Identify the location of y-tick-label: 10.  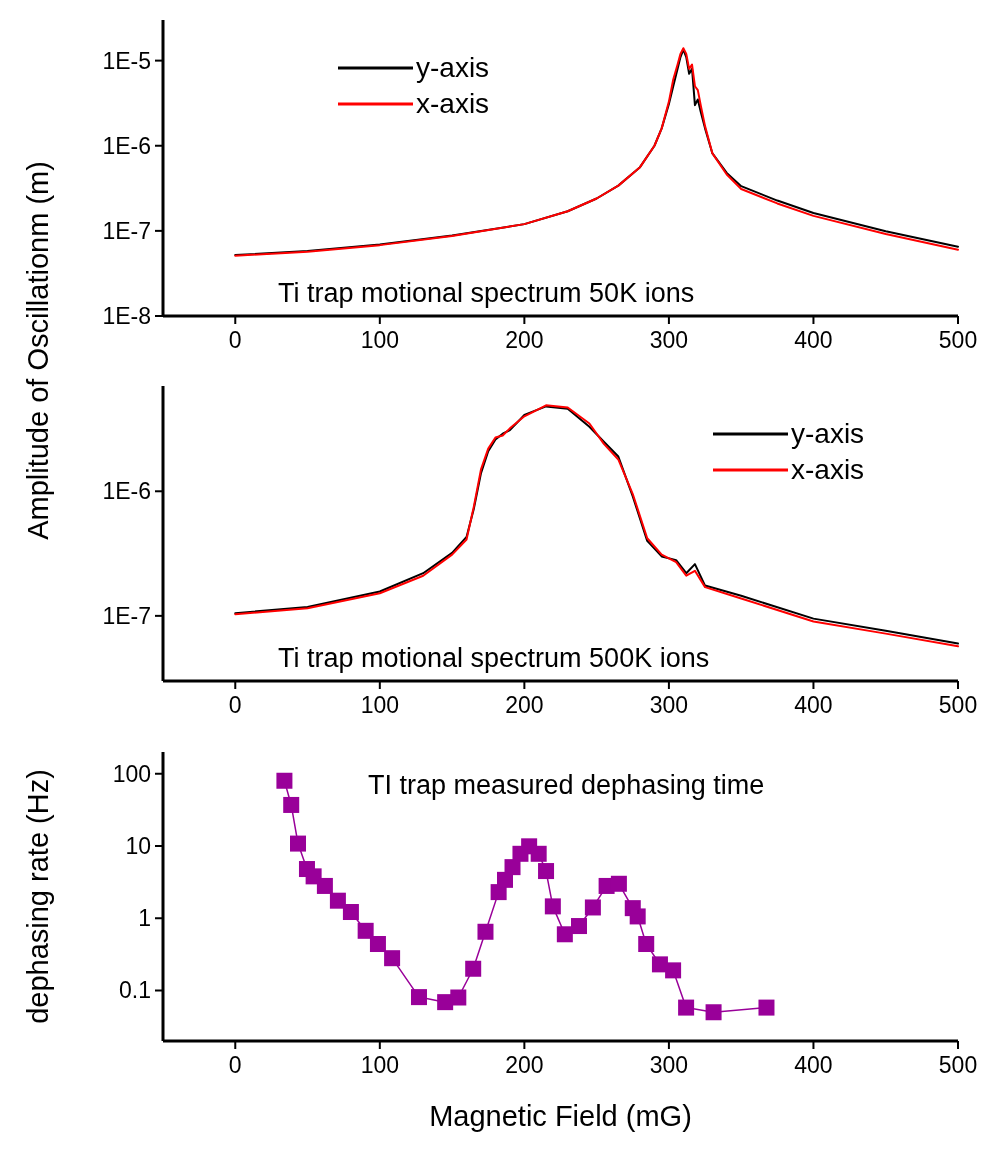
(138, 846).